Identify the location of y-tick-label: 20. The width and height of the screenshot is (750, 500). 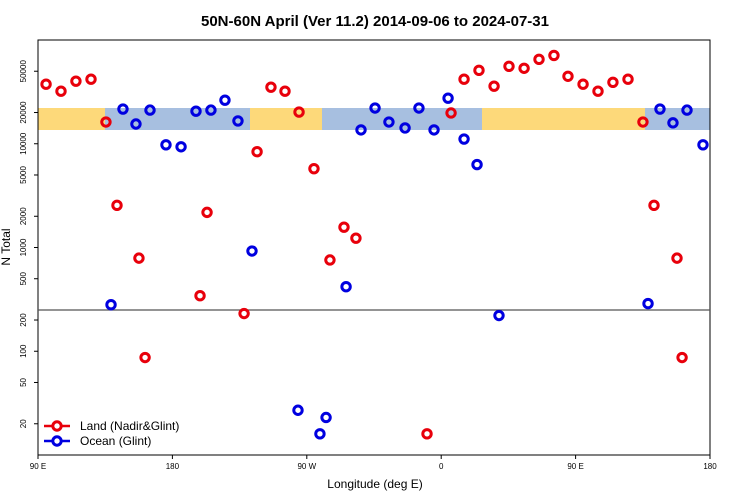
(23, 423).